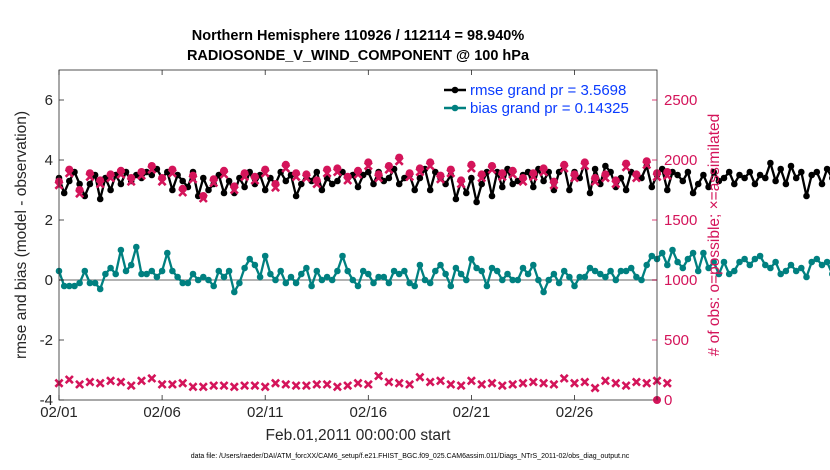 The image size is (830, 470). Describe the element at coordinates (549, 108) in the screenshot. I see `legend-bias-label: bias grand pr = 0.14325` at that location.